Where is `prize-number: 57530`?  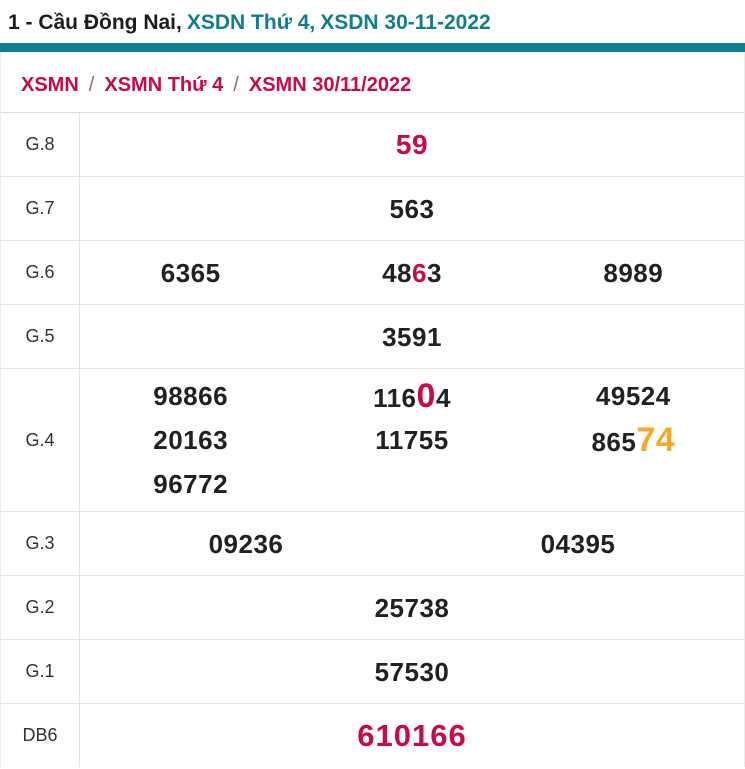 prize-number: 57530 is located at coordinates (412, 671).